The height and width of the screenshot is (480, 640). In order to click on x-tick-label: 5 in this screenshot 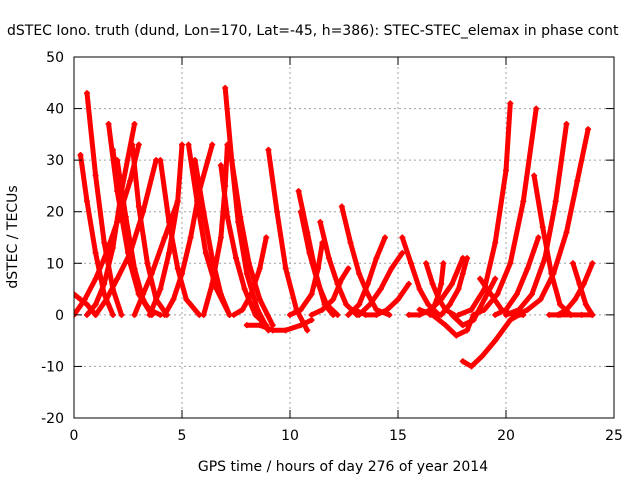, I will do `click(182, 436)`.